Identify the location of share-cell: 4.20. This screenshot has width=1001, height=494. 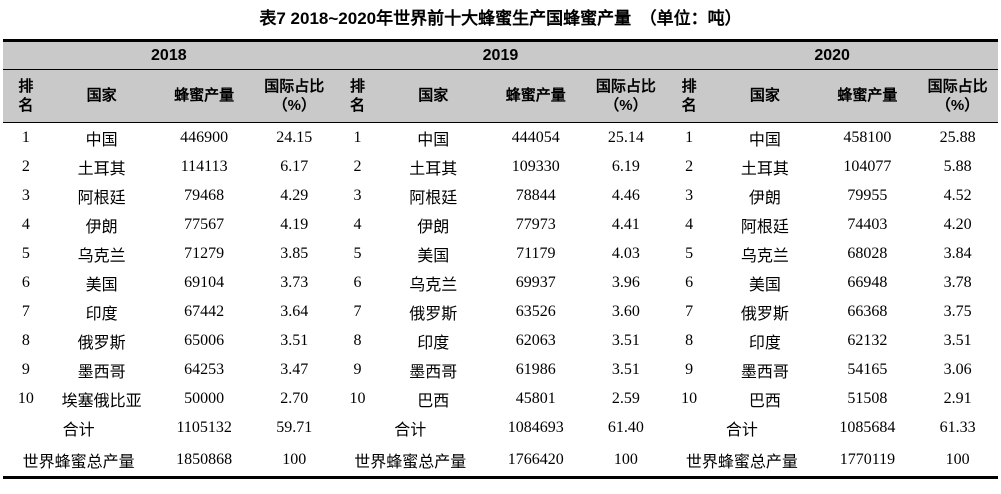
(957, 224).